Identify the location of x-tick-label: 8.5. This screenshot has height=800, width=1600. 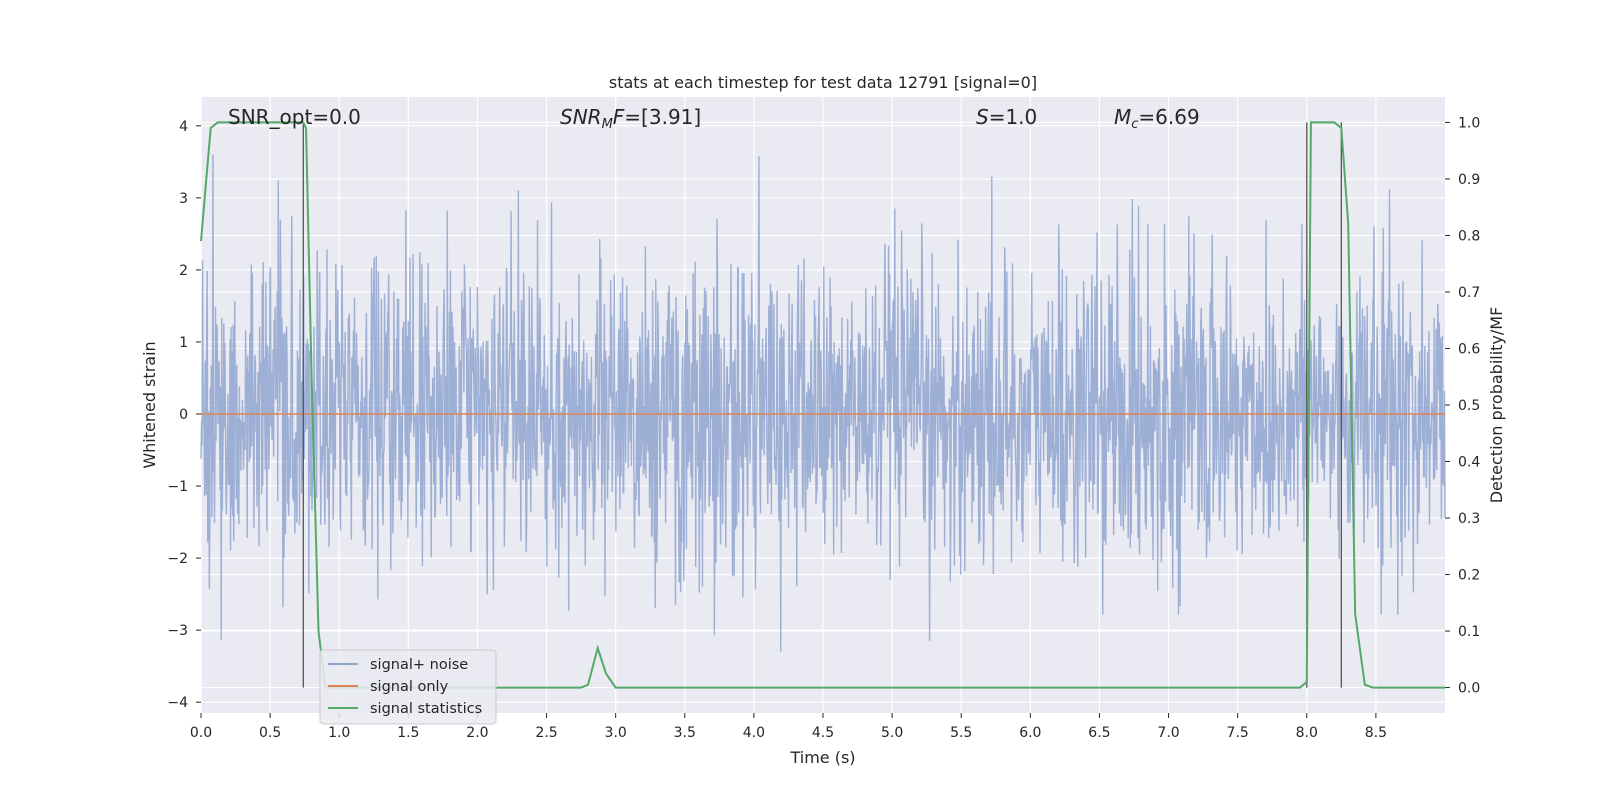
(1376, 733).